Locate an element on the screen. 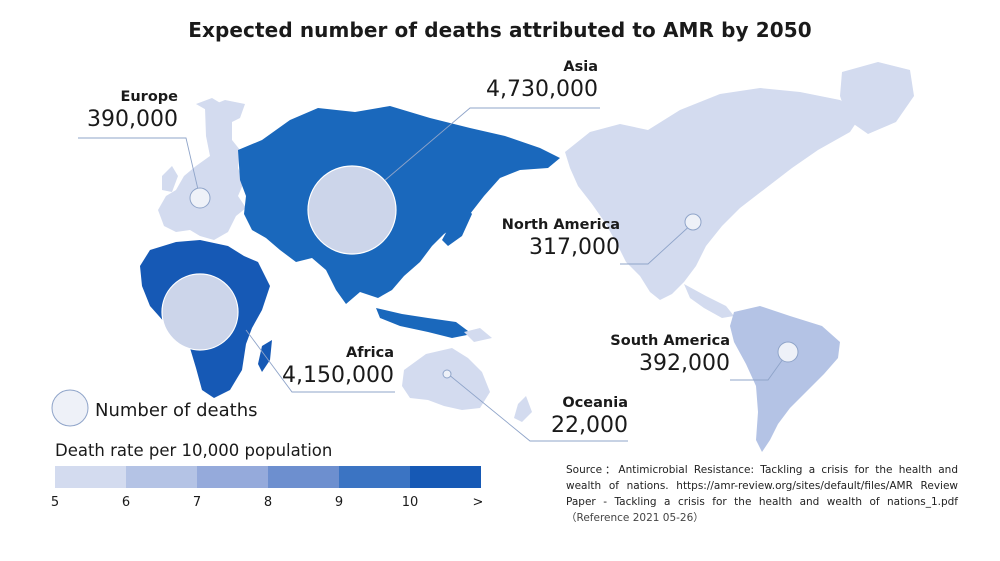 The height and width of the screenshot is (561, 1000). scale-tick: 5 is located at coordinates (55, 502).